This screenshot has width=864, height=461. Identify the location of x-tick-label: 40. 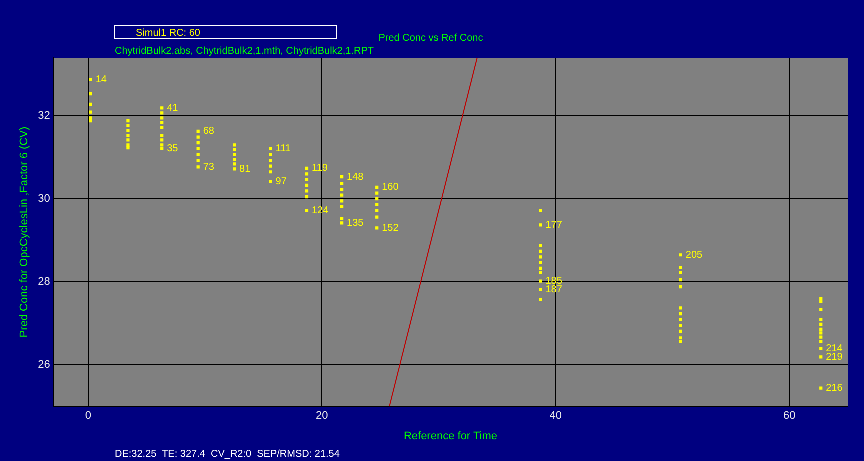
(556, 416).